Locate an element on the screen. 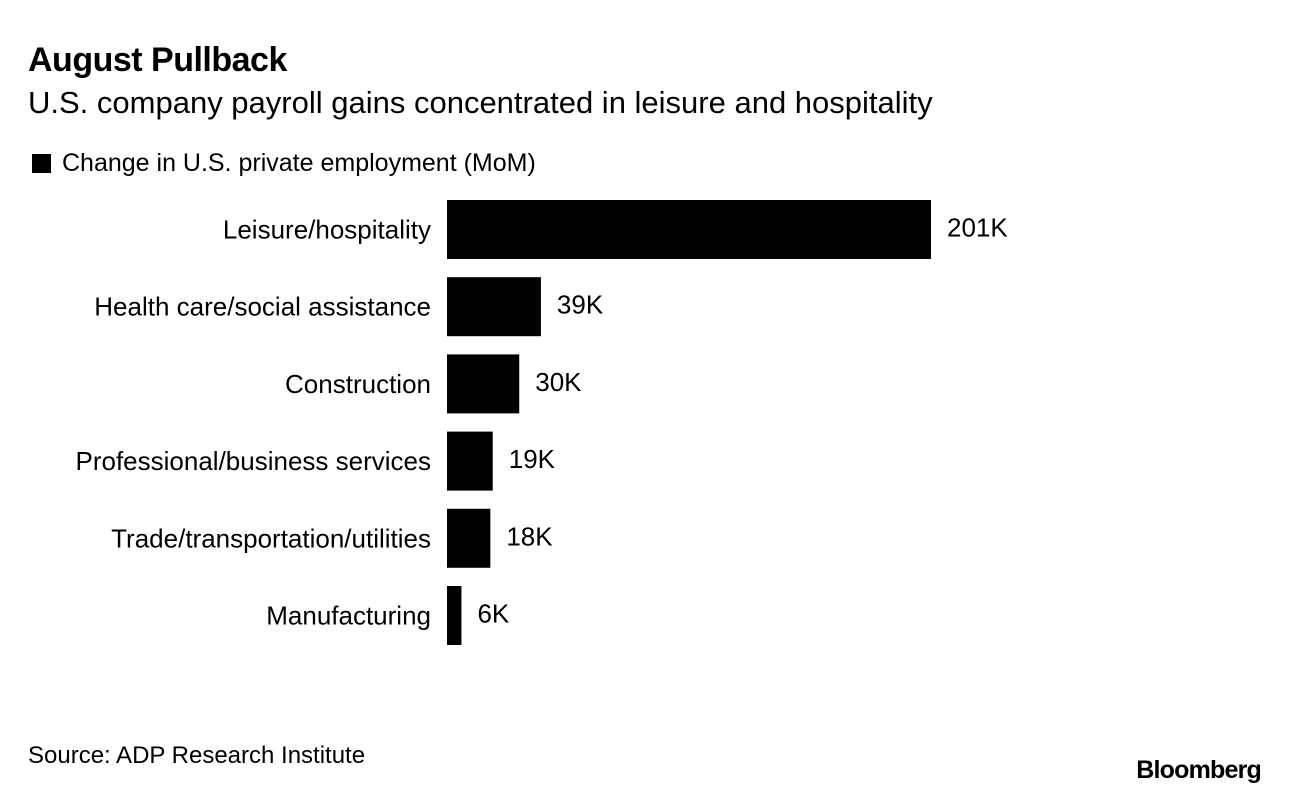  value-label: 30K is located at coordinates (558, 382).